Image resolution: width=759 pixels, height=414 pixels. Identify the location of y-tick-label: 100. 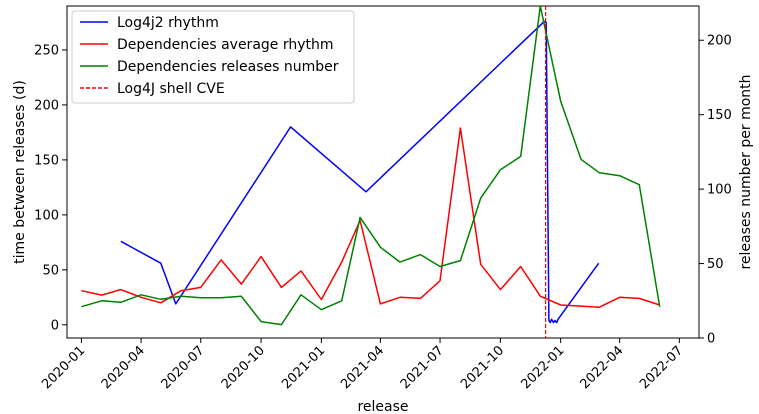
(46, 215).